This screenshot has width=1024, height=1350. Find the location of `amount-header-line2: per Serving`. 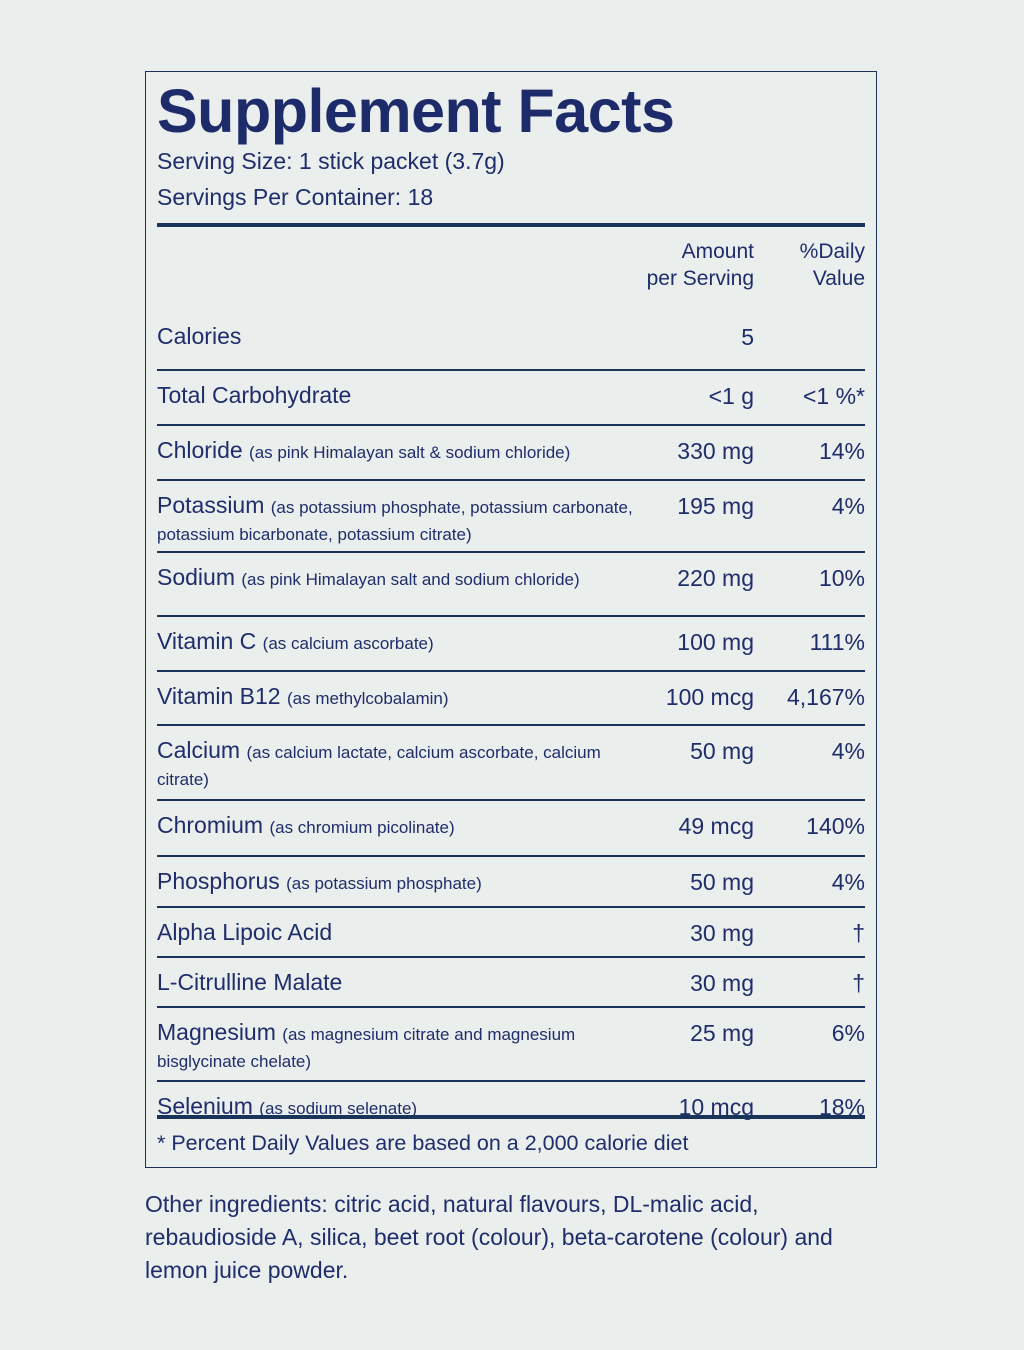

amount-header-line2: per Serving is located at coordinates (700, 278).